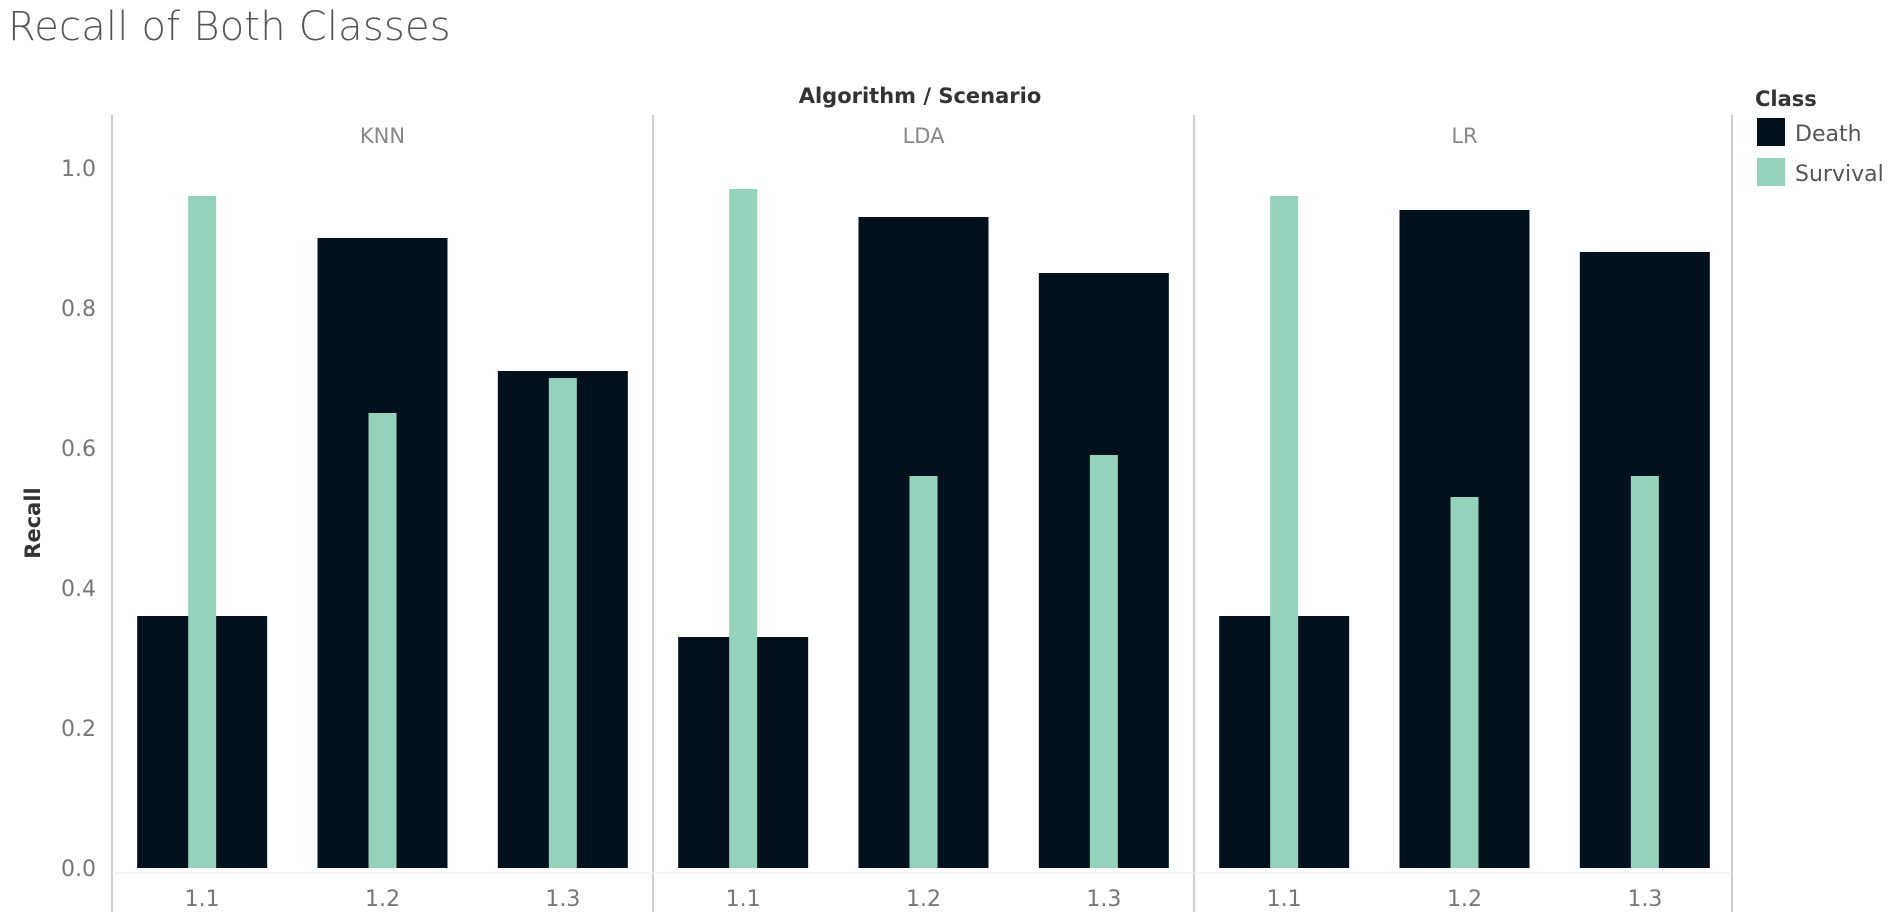 This screenshot has height=922, width=1902. Describe the element at coordinates (1786, 99) in the screenshot. I see `legend-title: Class` at that location.